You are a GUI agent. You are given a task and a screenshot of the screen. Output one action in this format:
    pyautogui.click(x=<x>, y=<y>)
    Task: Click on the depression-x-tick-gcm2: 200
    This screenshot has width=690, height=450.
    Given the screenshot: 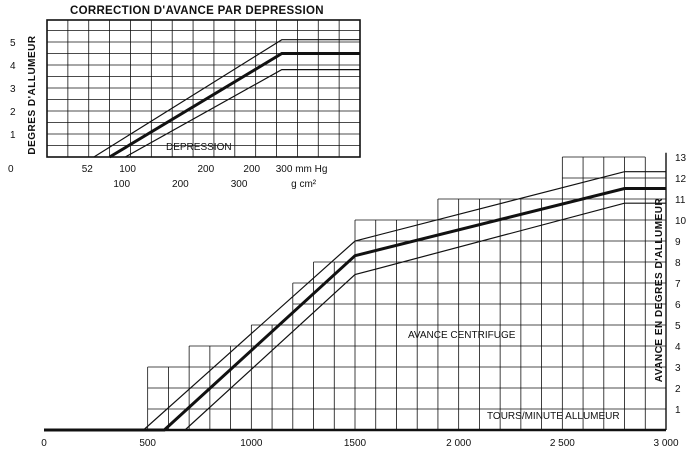 What is the action you would take?
    pyautogui.click(x=180, y=184)
    